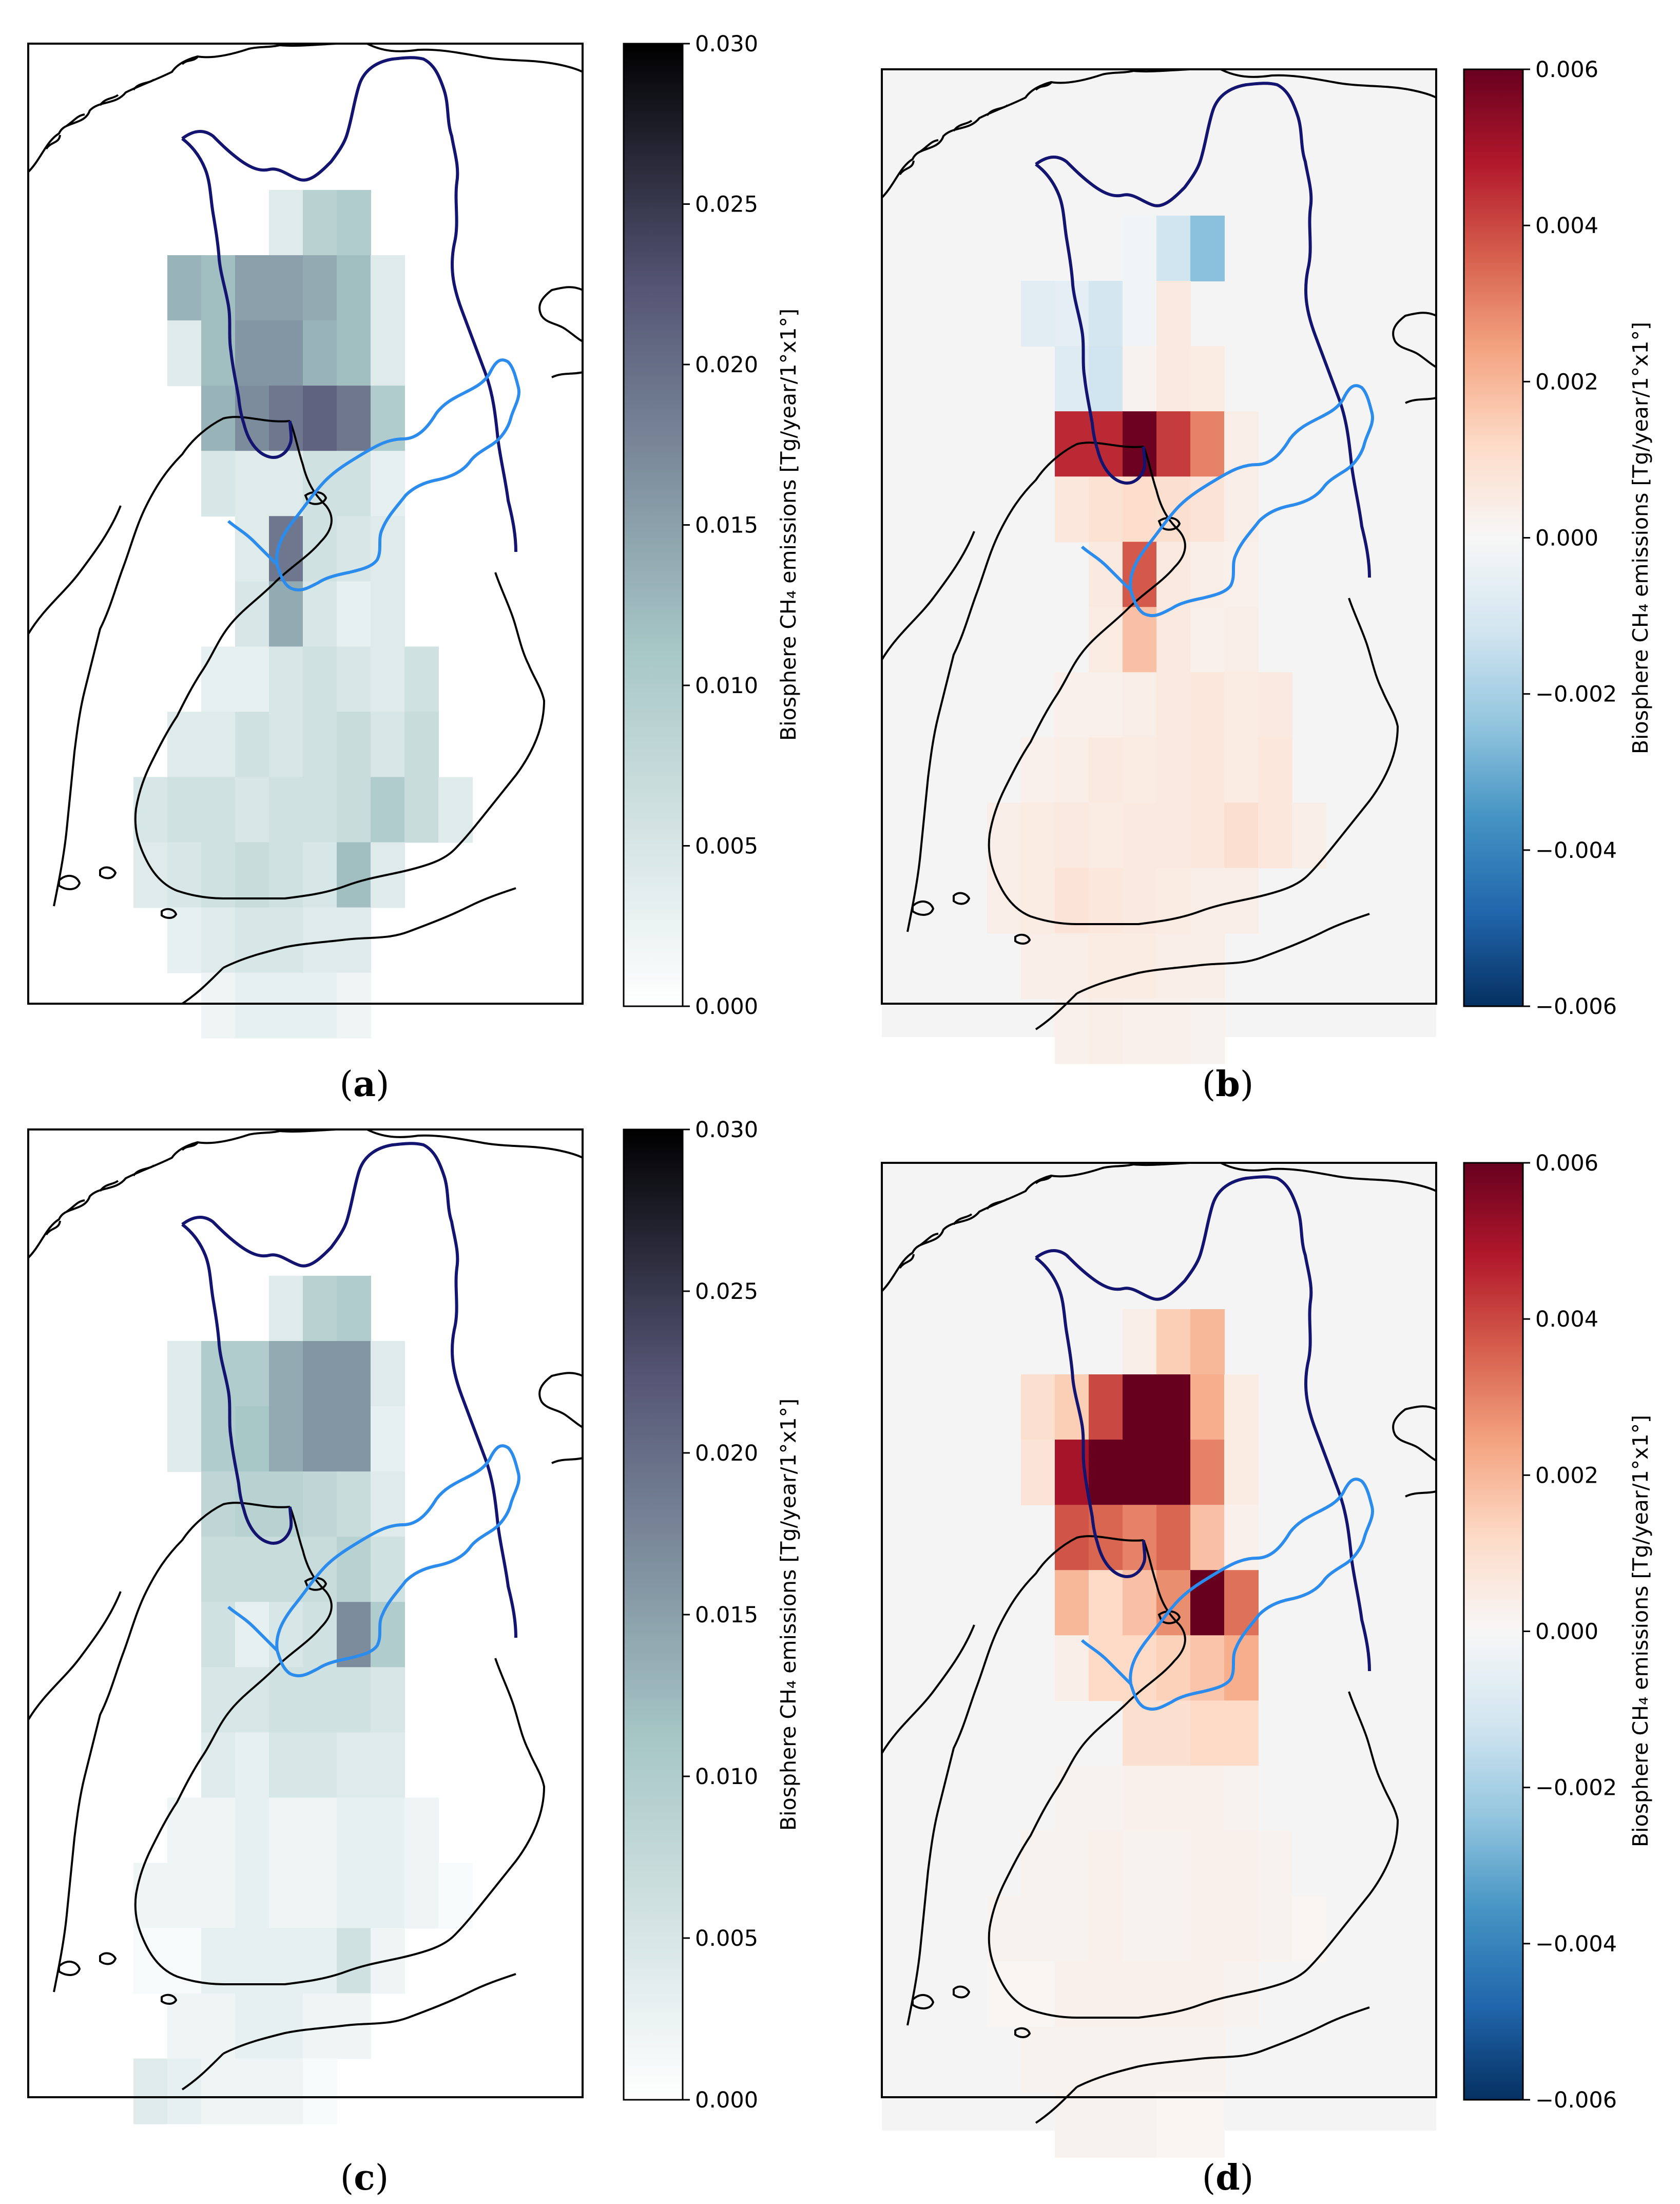  I want to click on colorbar-tick-label: 0.002, so click(1567, 382).